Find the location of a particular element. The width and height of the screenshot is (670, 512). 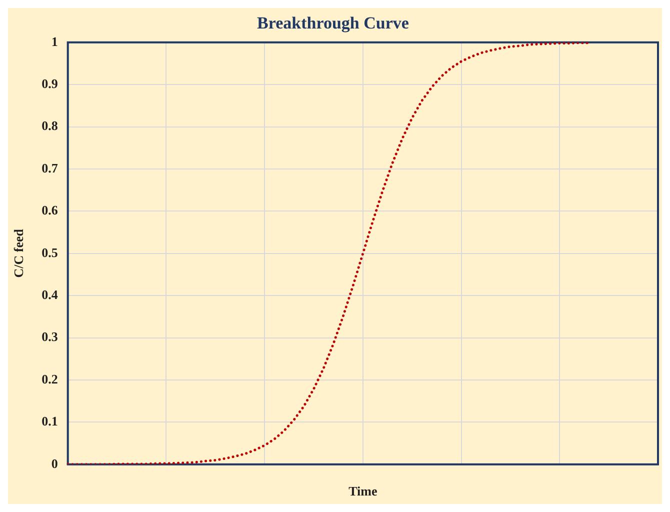

y-tick-label: 0.3 is located at coordinates (50, 336).